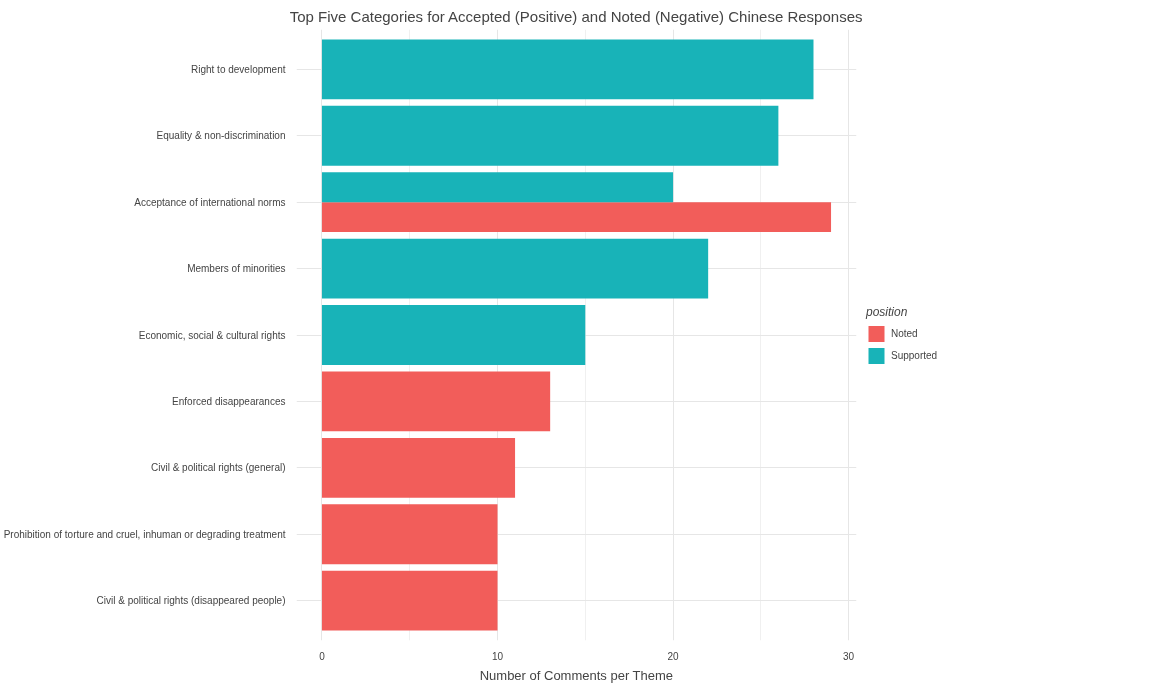 This screenshot has height=692, width=1160. I want to click on y-tick-label: Economic, social & cultural rights, so click(212, 335).